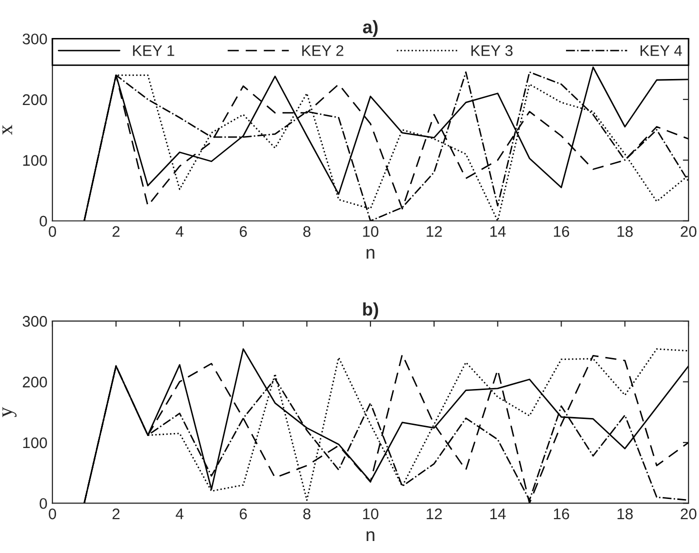  I want to click on chart-title: a), so click(370, 28).